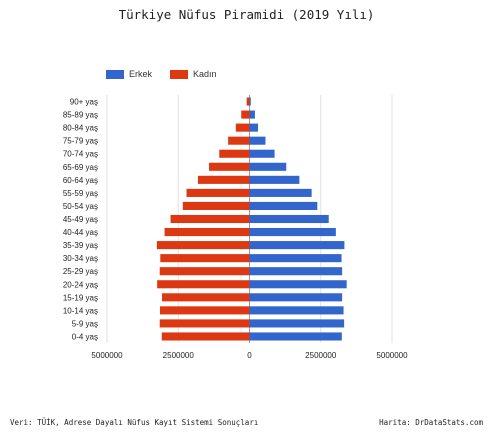 This screenshot has height=440, width=493. I want to click on y-tick-label: 60-64 yaş, so click(80, 180).